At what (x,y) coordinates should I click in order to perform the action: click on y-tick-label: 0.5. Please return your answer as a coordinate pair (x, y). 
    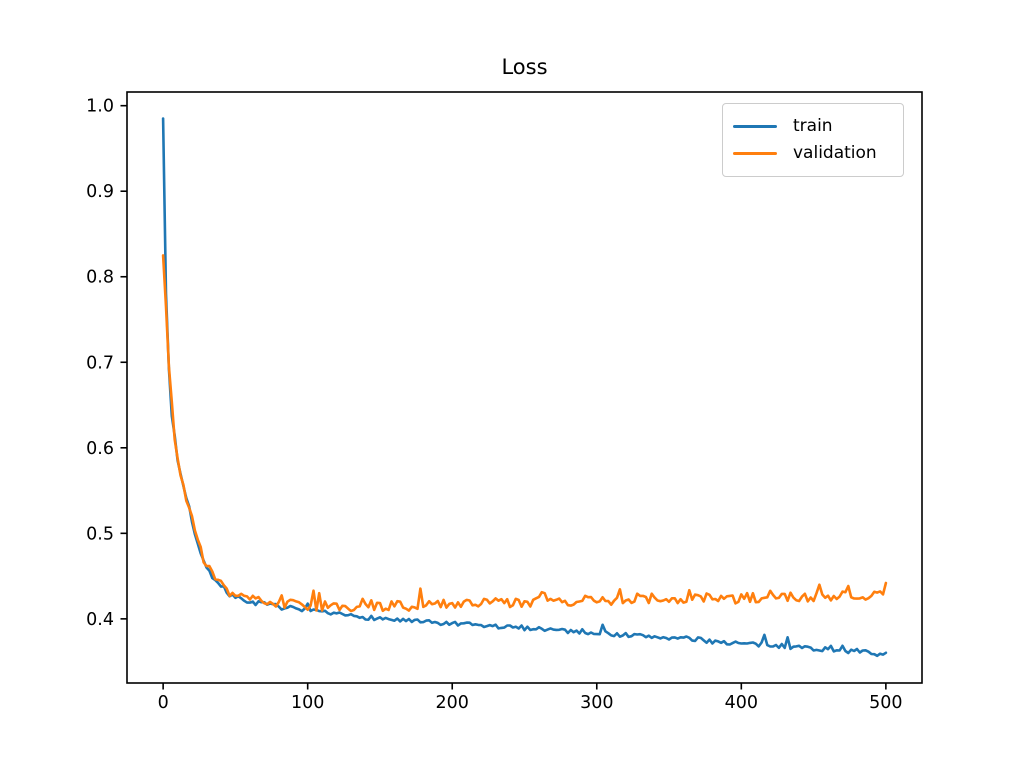
    Looking at the image, I should click on (100, 534).